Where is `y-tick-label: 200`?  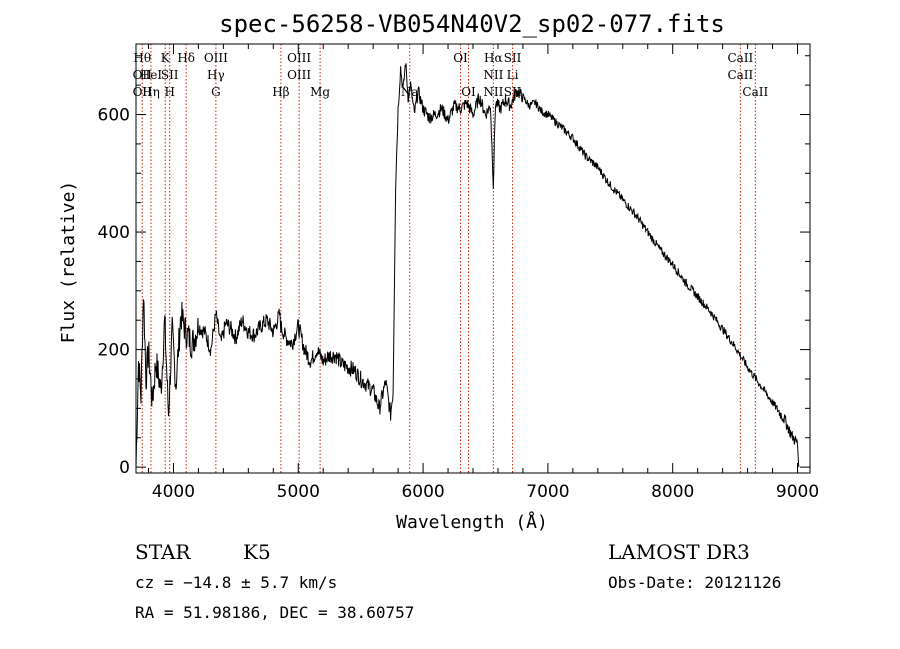
y-tick-label: 200 is located at coordinates (114, 351).